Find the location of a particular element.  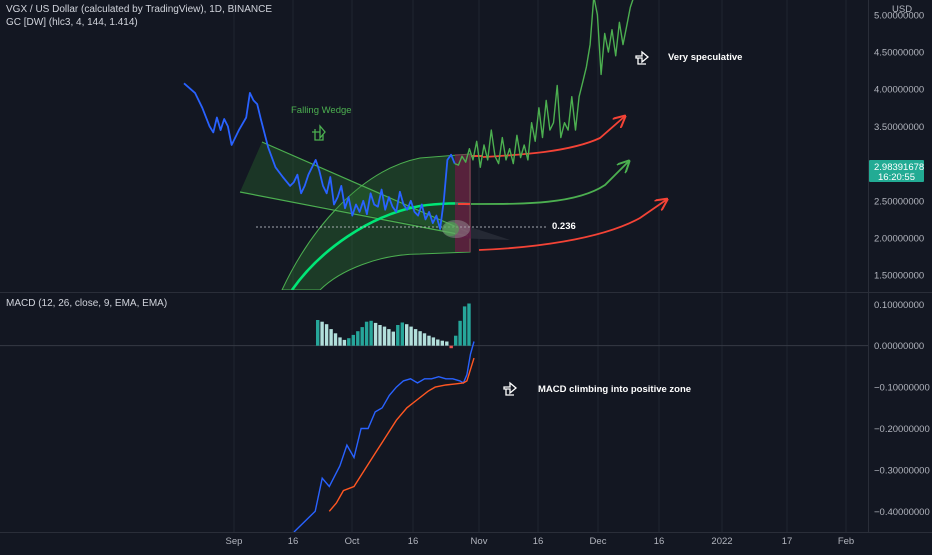

time-tick-4: Nov is located at coordinates (479, 541).